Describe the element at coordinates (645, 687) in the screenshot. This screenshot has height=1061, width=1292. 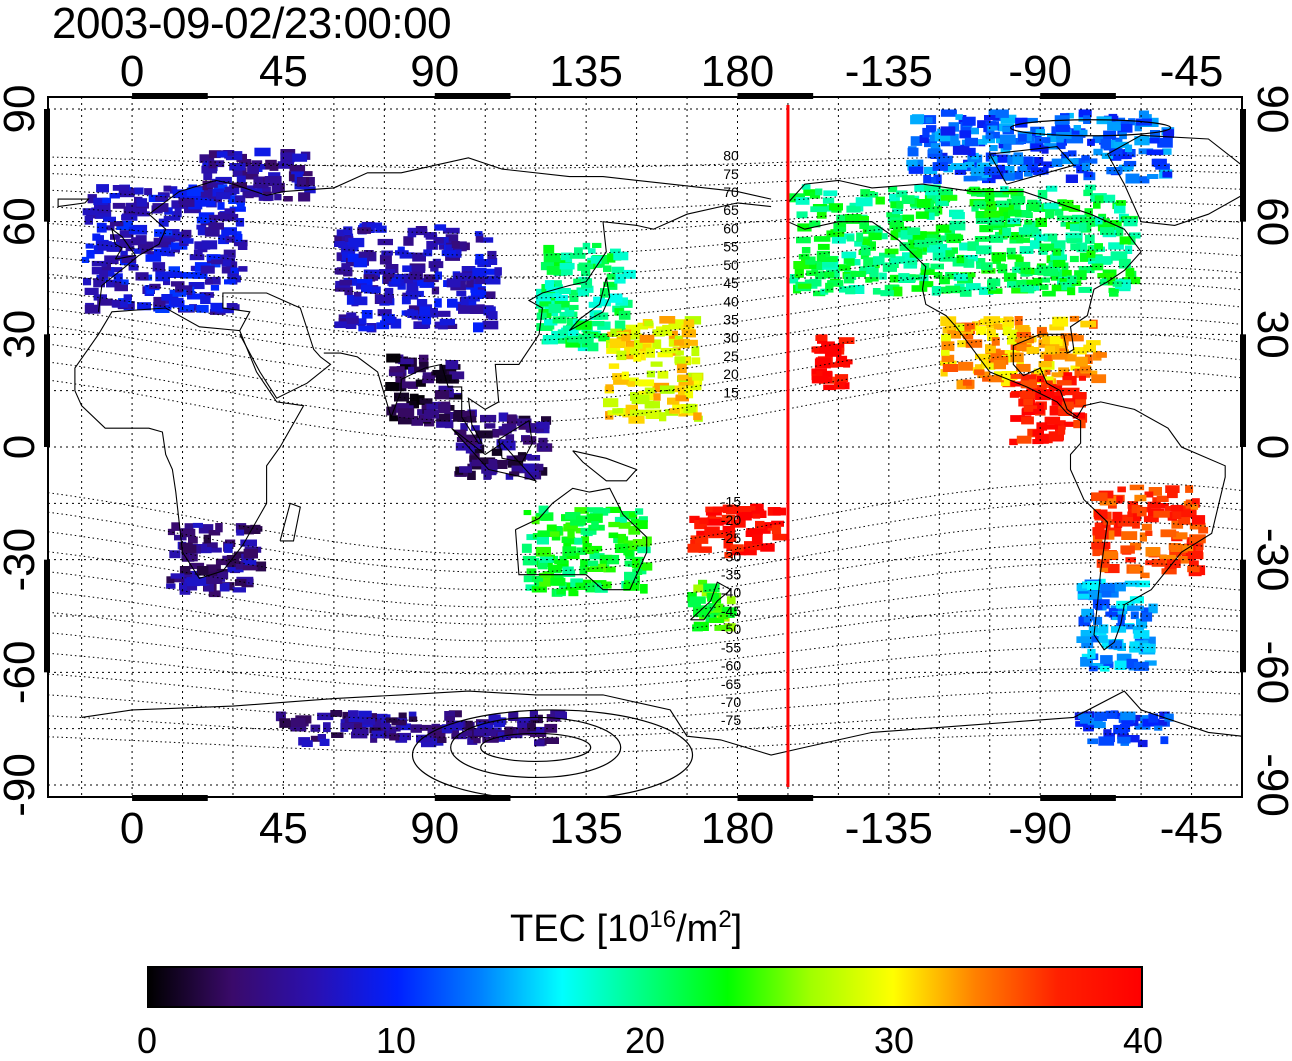
I see `mlat-contour` at that location.